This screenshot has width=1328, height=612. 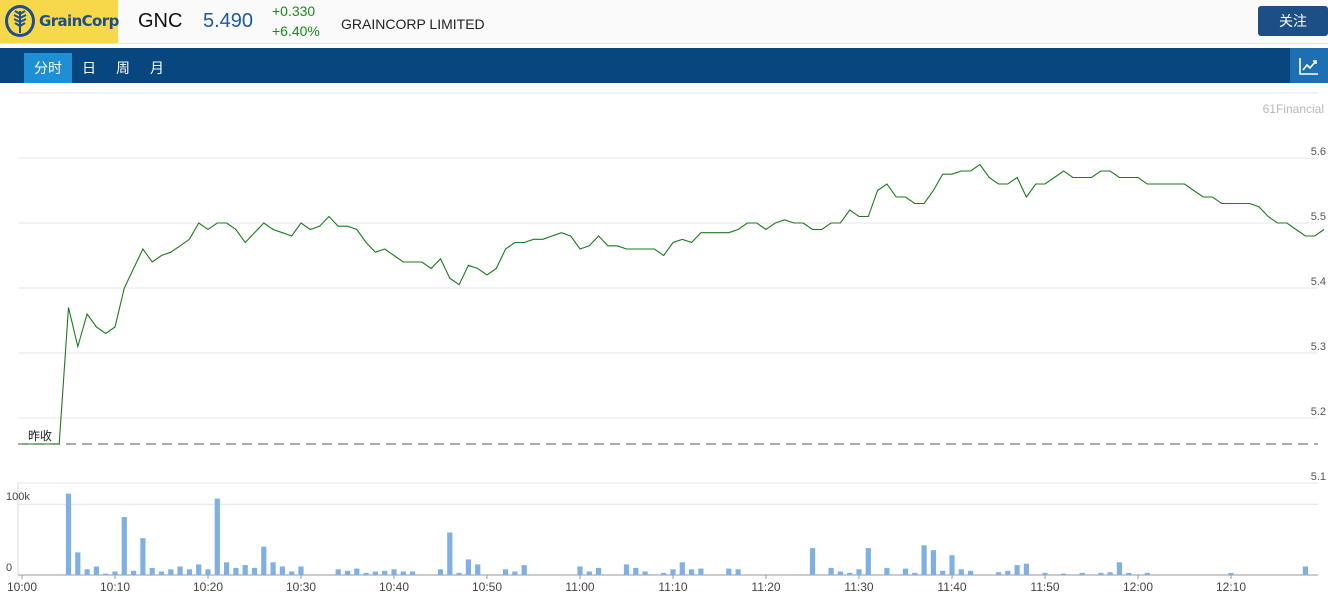 What do you see at coordinates (123, 68) in the screenshot?
I see `tab-weekly: 周` at bounding box center [123, 68].